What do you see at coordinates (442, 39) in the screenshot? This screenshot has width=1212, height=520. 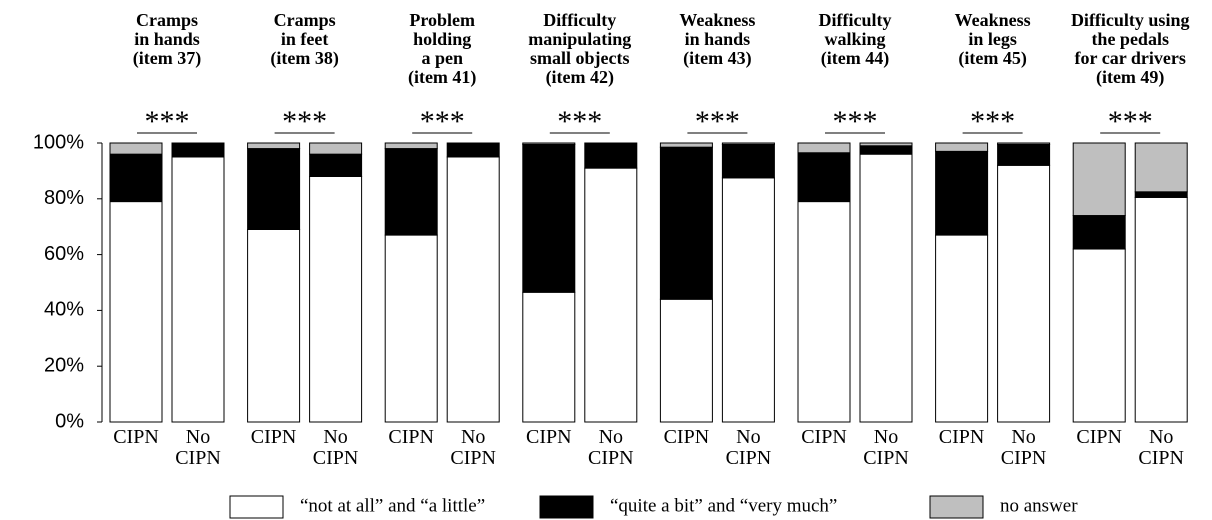 I see `panel-title: holding` at bounding box center [442, 39].